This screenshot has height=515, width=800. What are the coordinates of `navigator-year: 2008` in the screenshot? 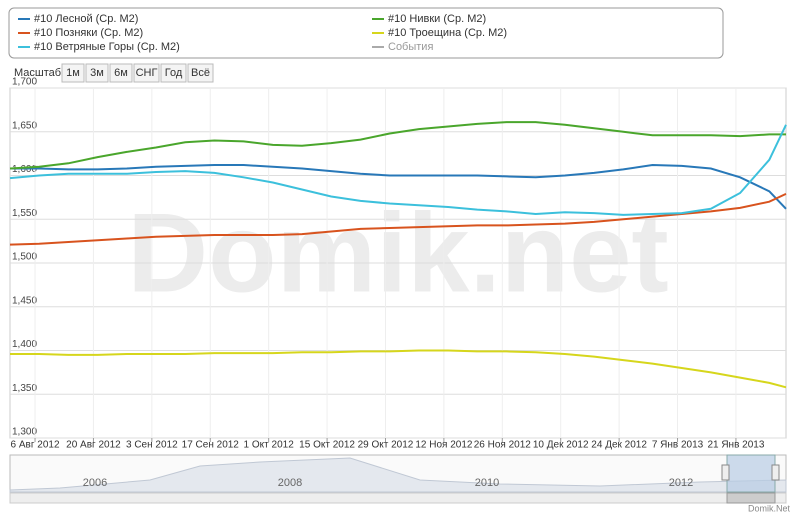 It's located at (290, 483).